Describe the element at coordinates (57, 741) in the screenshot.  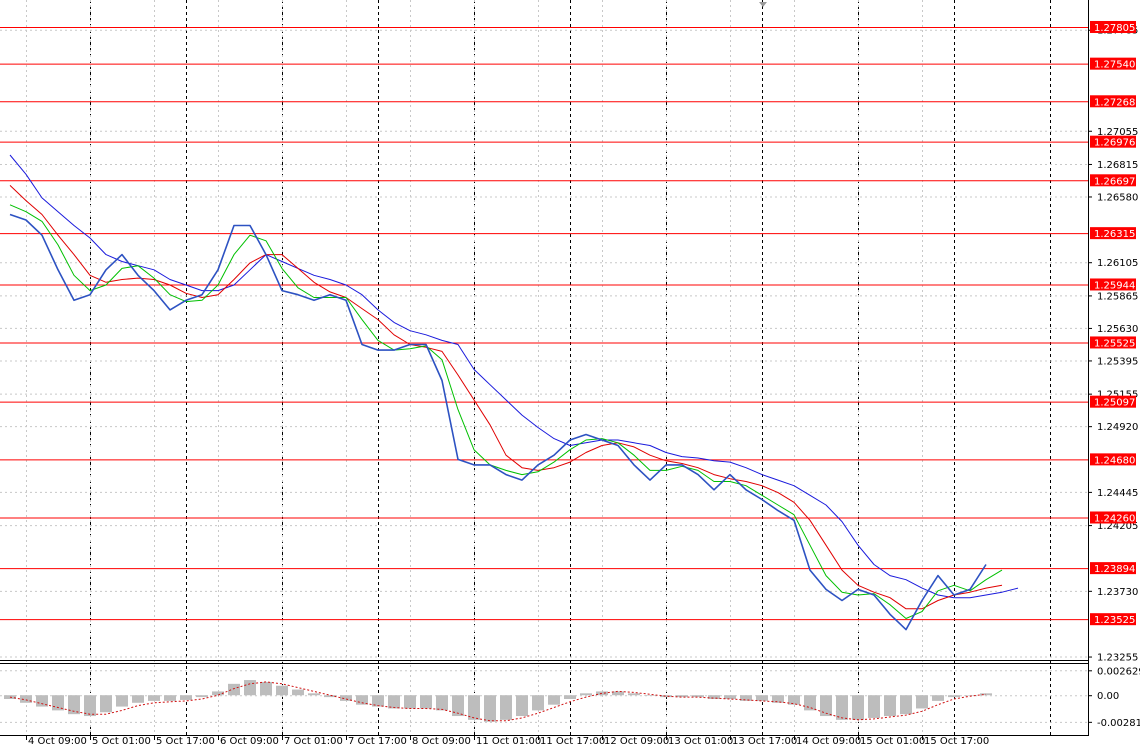
I see `x-tick-label: 4 Oct 09:00` at that location.